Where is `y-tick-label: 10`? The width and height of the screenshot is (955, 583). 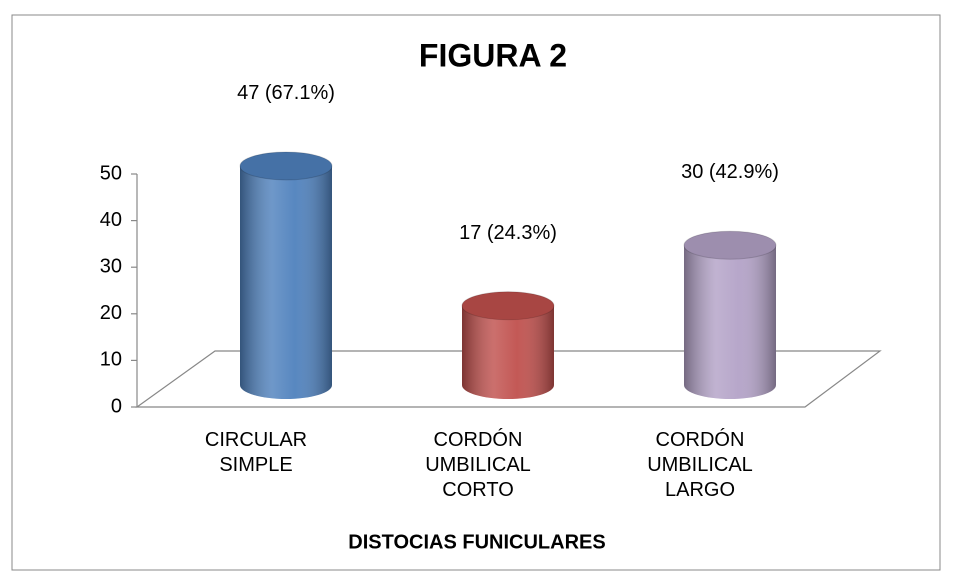 y-tick-label: 10 is located at coordinates (111, 360).